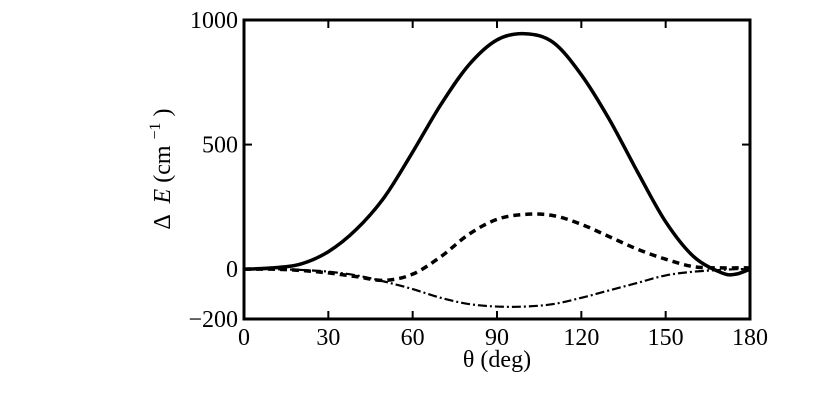 Image resolution: width=830 pixels, height=412 pixels. Describe the element at coordinates (163, 164) in the screenshot. I see `y-axis-label-unit-open: (cm` at that location.